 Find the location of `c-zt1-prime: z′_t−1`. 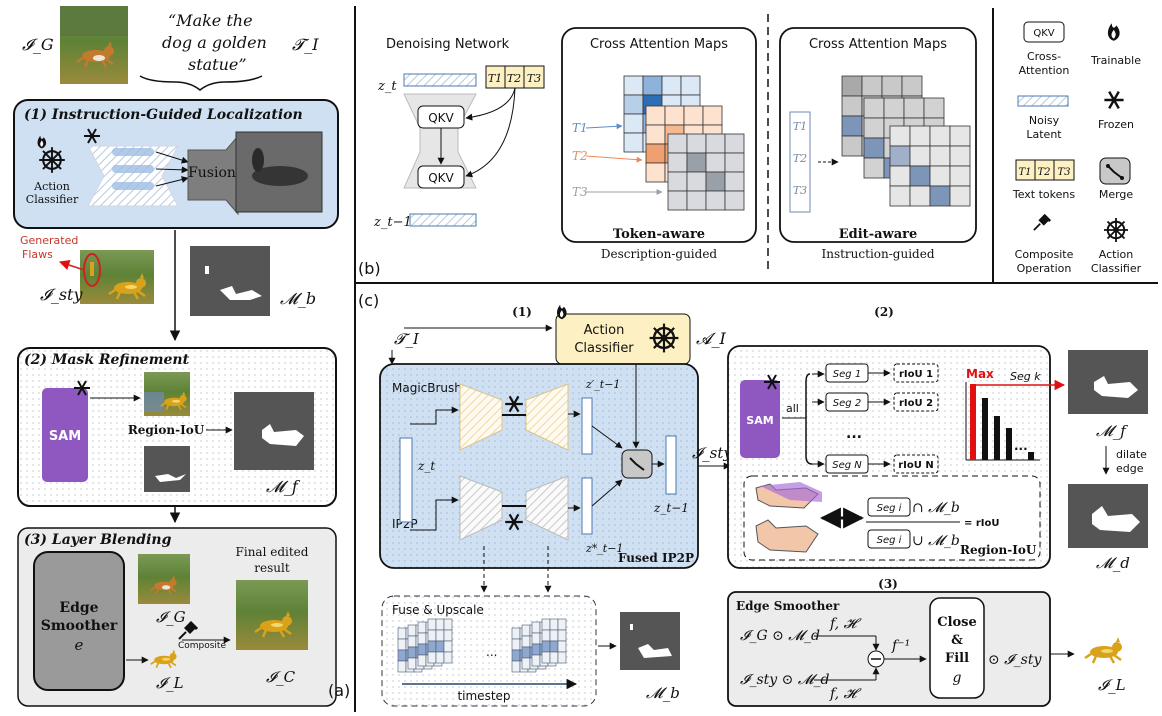

c-zt1-prime: z′_t−1 is located at coordinates (602, 384).